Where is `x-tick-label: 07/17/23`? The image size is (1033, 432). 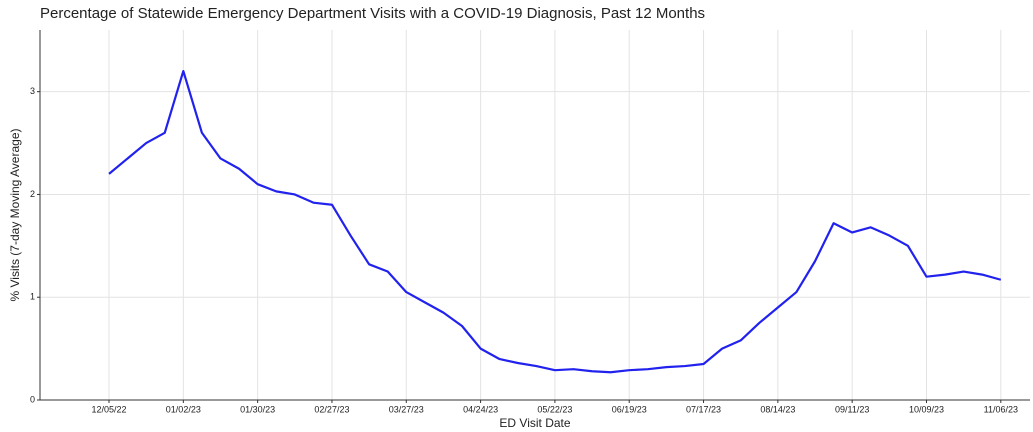 x-tick-label: 07/17/23 is located at coordinates (703, 409).